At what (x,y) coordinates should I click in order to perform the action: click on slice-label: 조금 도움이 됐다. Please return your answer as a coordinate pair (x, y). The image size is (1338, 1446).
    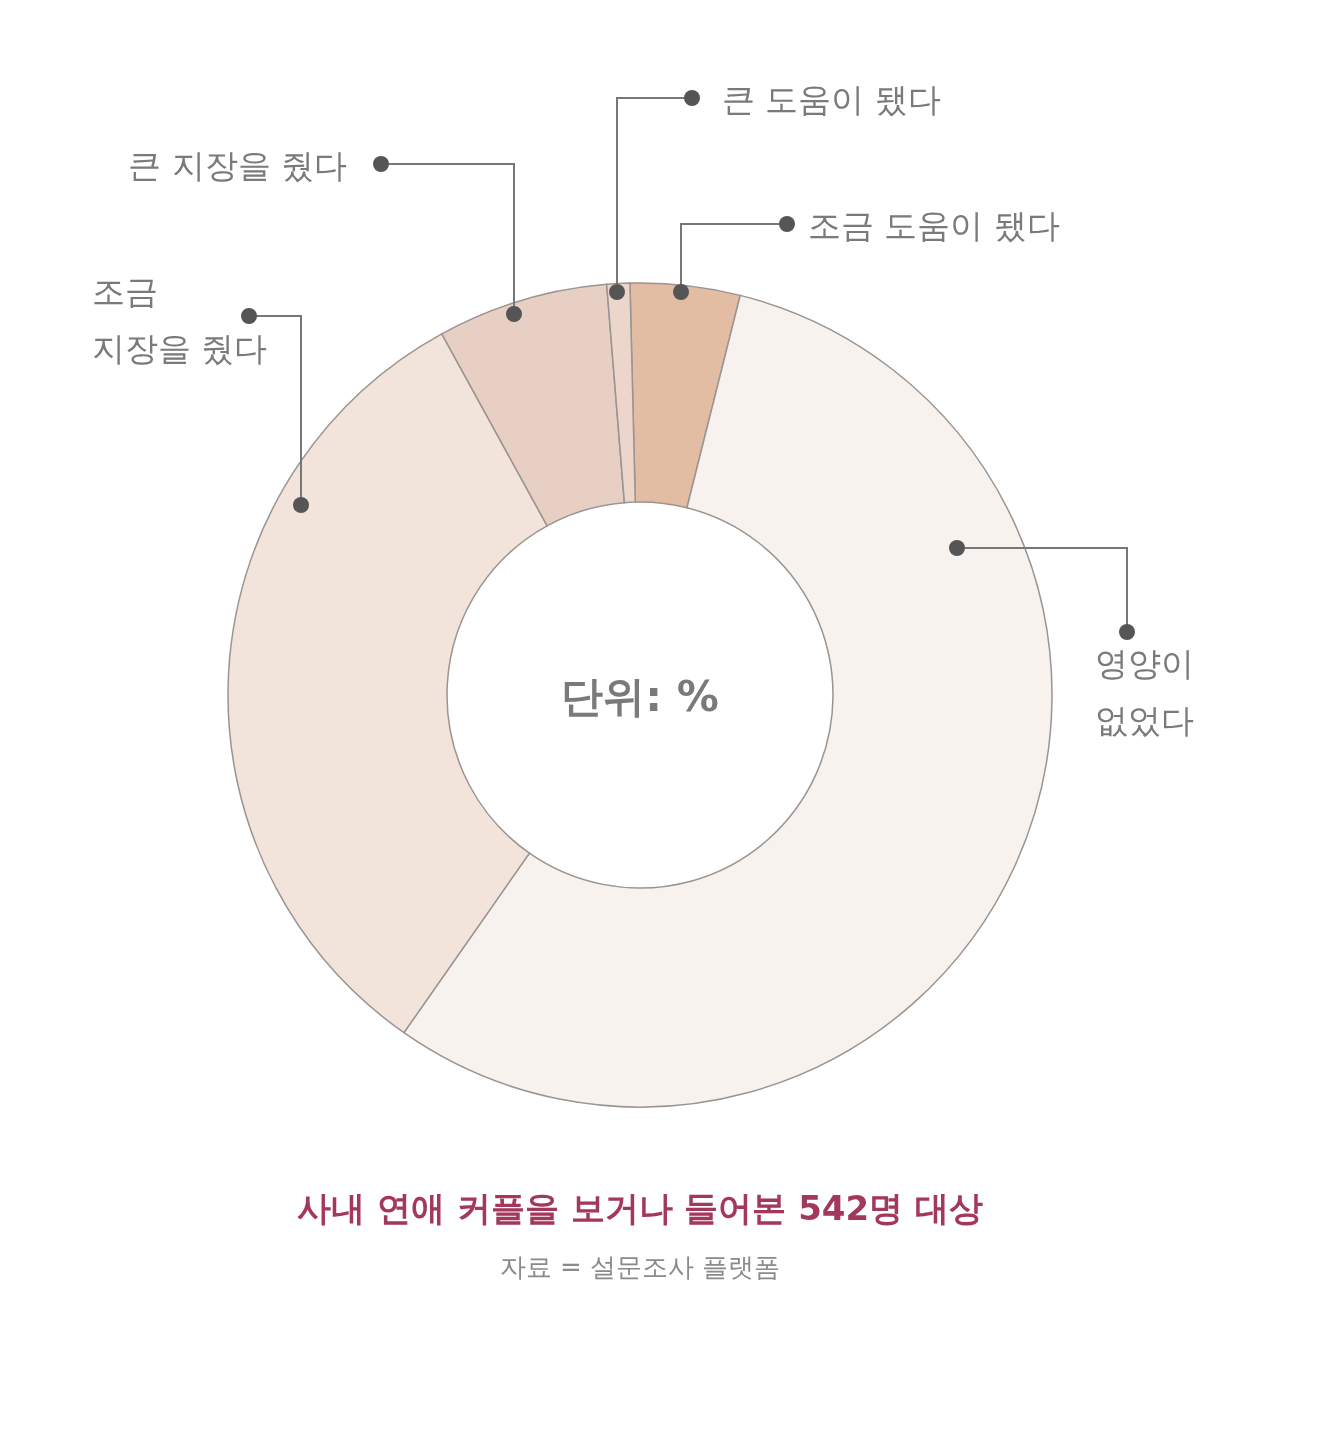
    Looking at the image, I should click on (934, 225).